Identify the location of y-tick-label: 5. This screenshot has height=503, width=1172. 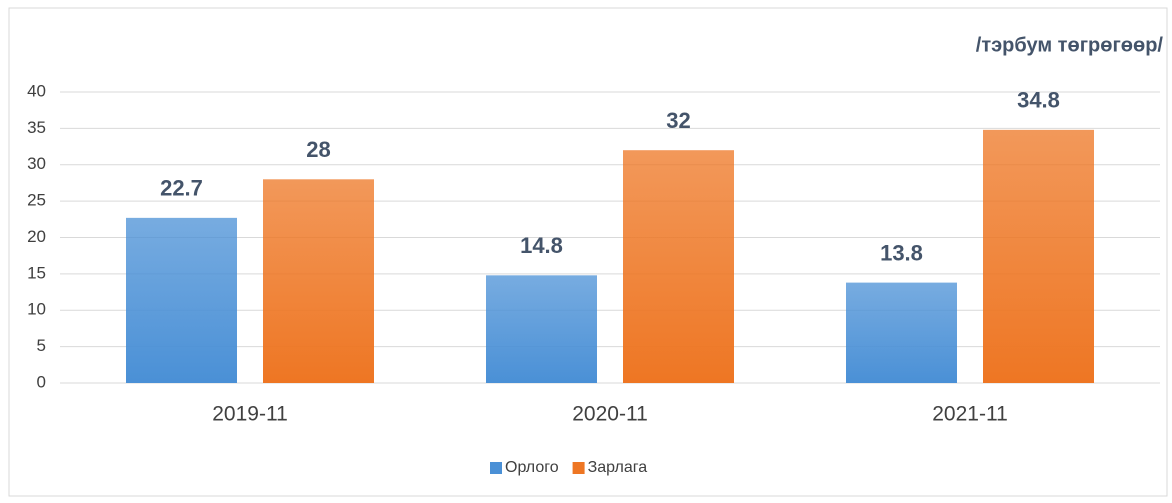
(41, 345).